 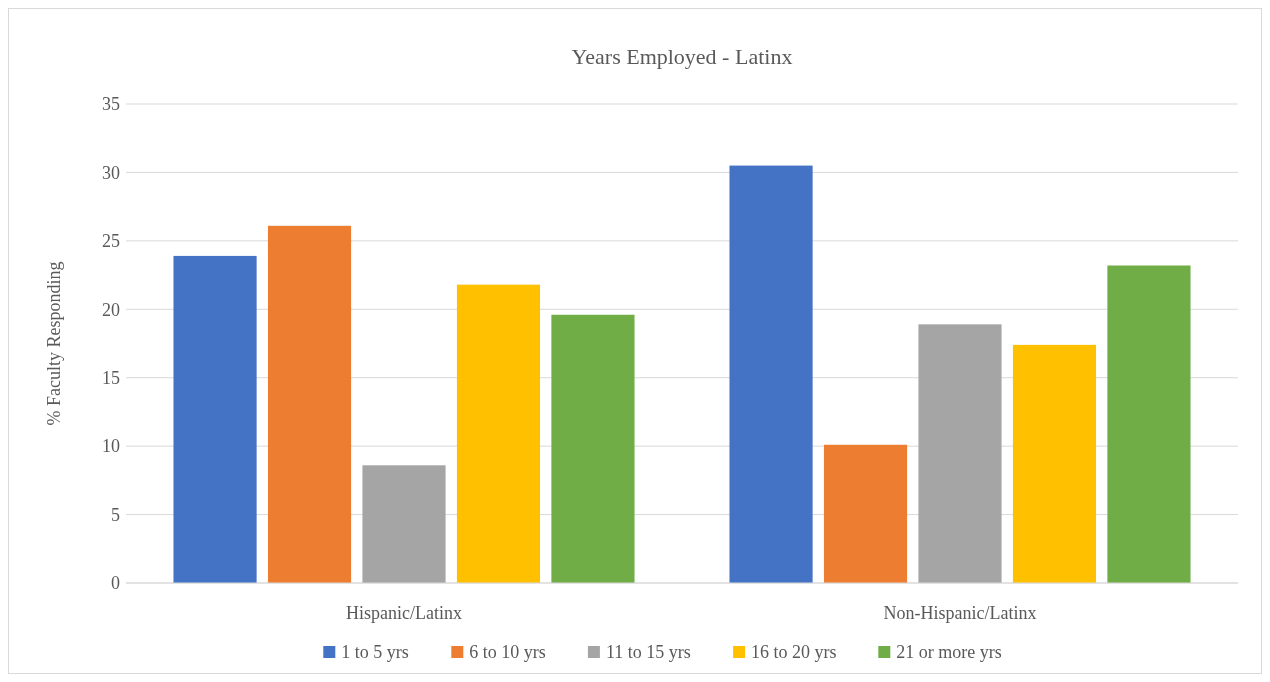 I want to click on y-tick-label: 10, so click(x=111, y=446).